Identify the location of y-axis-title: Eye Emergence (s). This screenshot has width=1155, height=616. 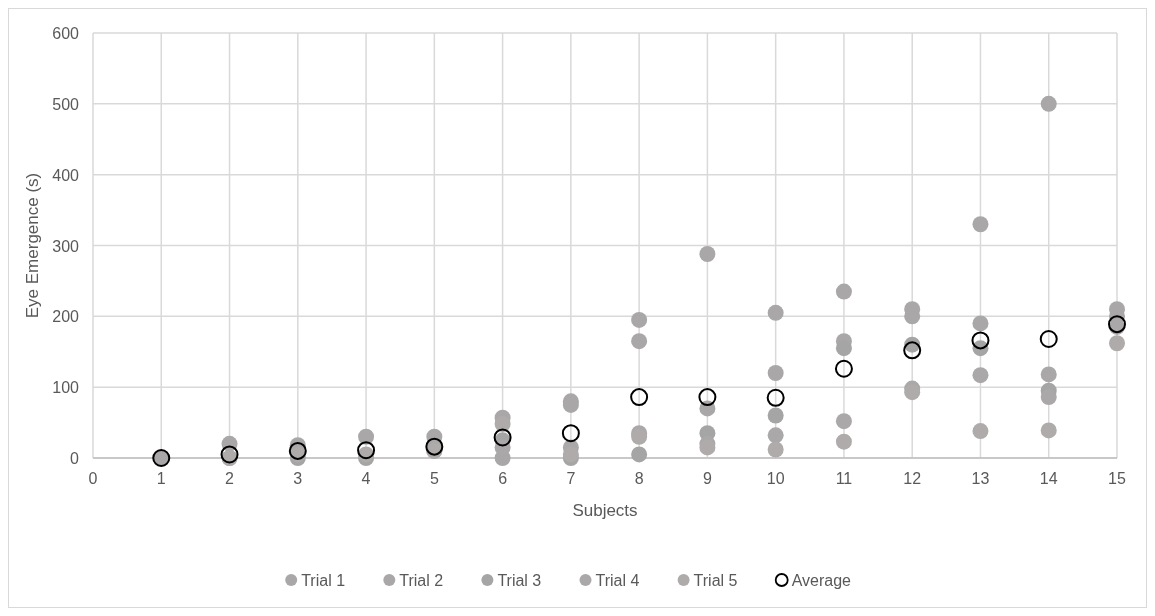
(32, 245).